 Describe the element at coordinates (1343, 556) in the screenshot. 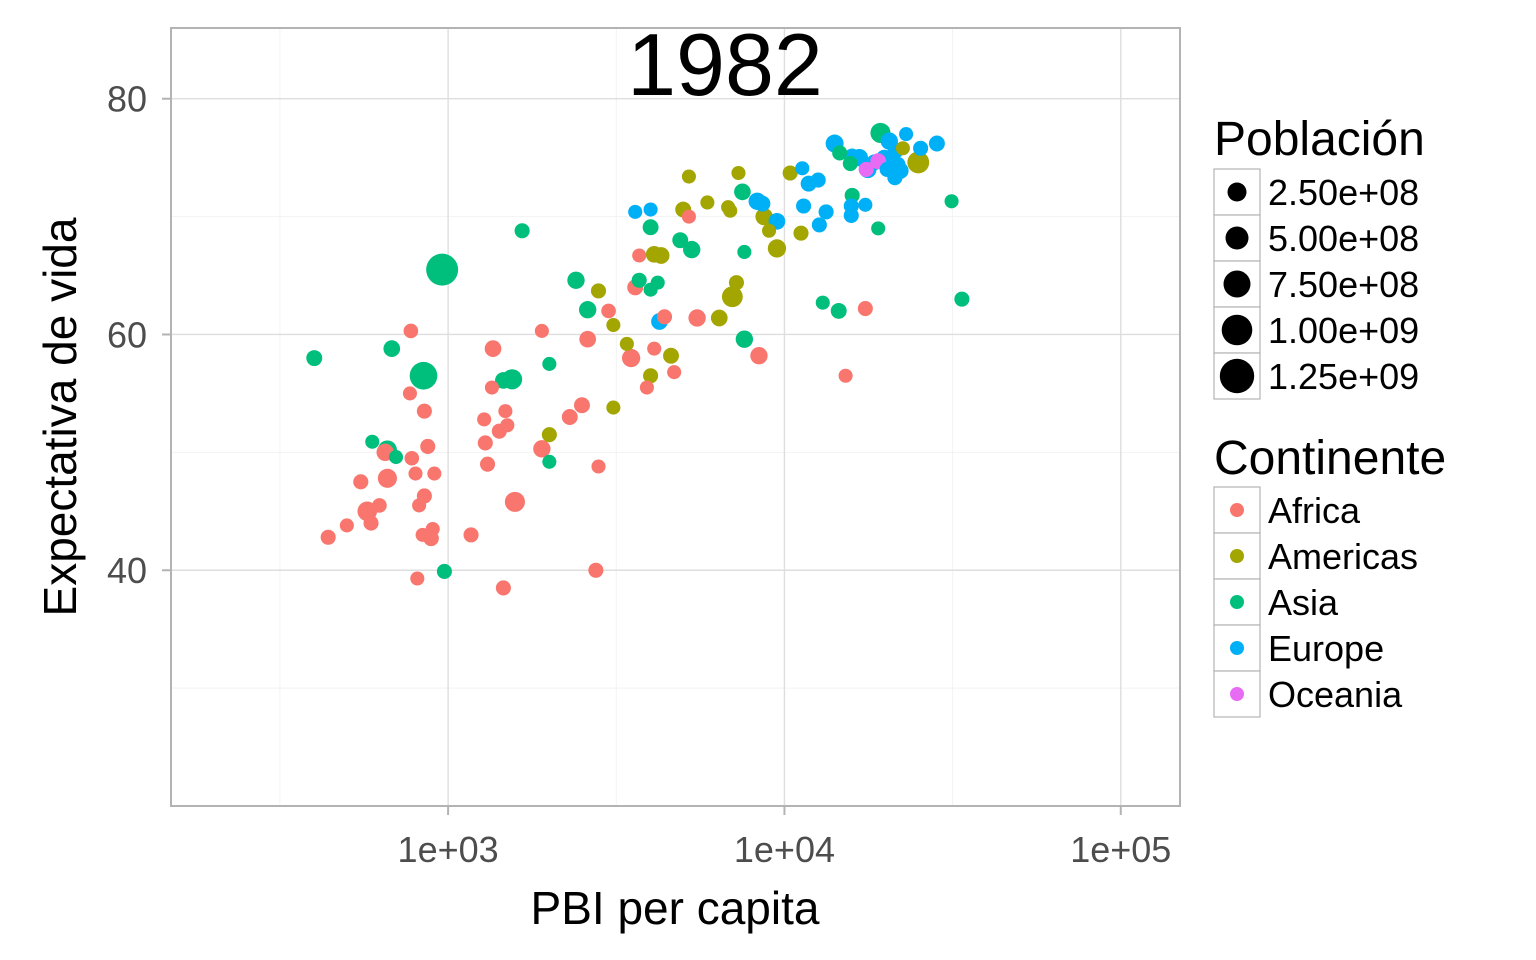

I see `continent-legend-label: Americas` at that location.